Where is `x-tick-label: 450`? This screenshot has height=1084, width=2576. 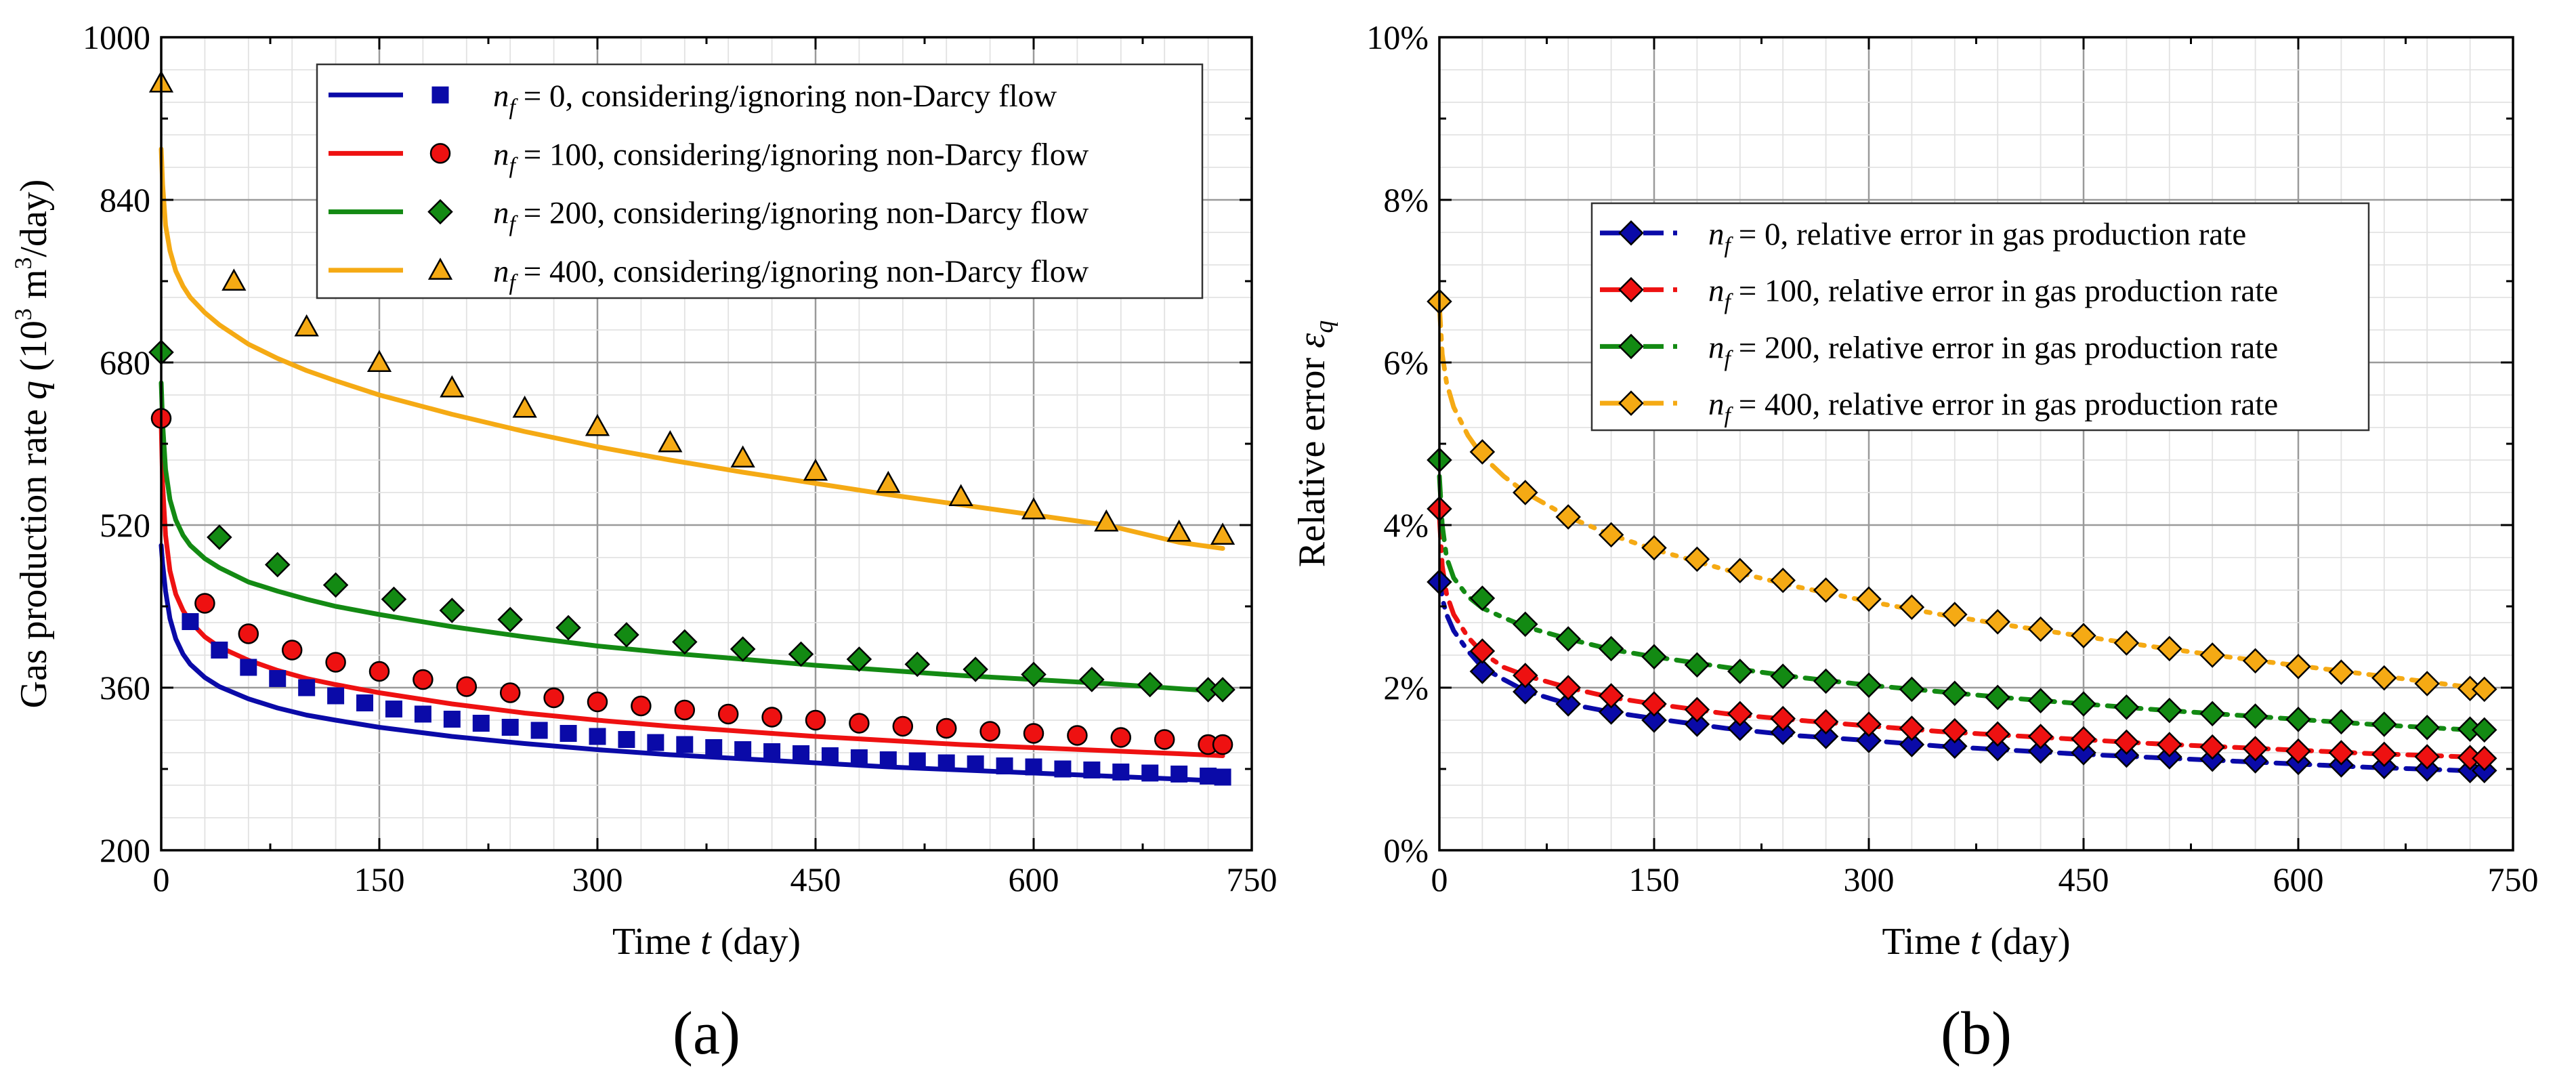
x-tick-label: 450 is located at coordinates (816, 879).